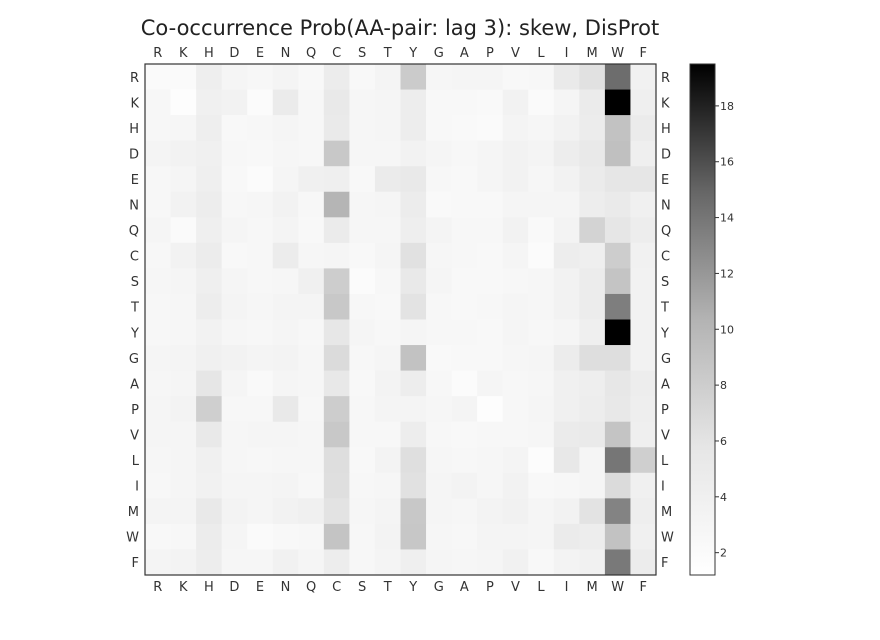  Describe the element at coordinates (387, 281) in the screenshot. I see `heatmap-cell-S-T` at that location.